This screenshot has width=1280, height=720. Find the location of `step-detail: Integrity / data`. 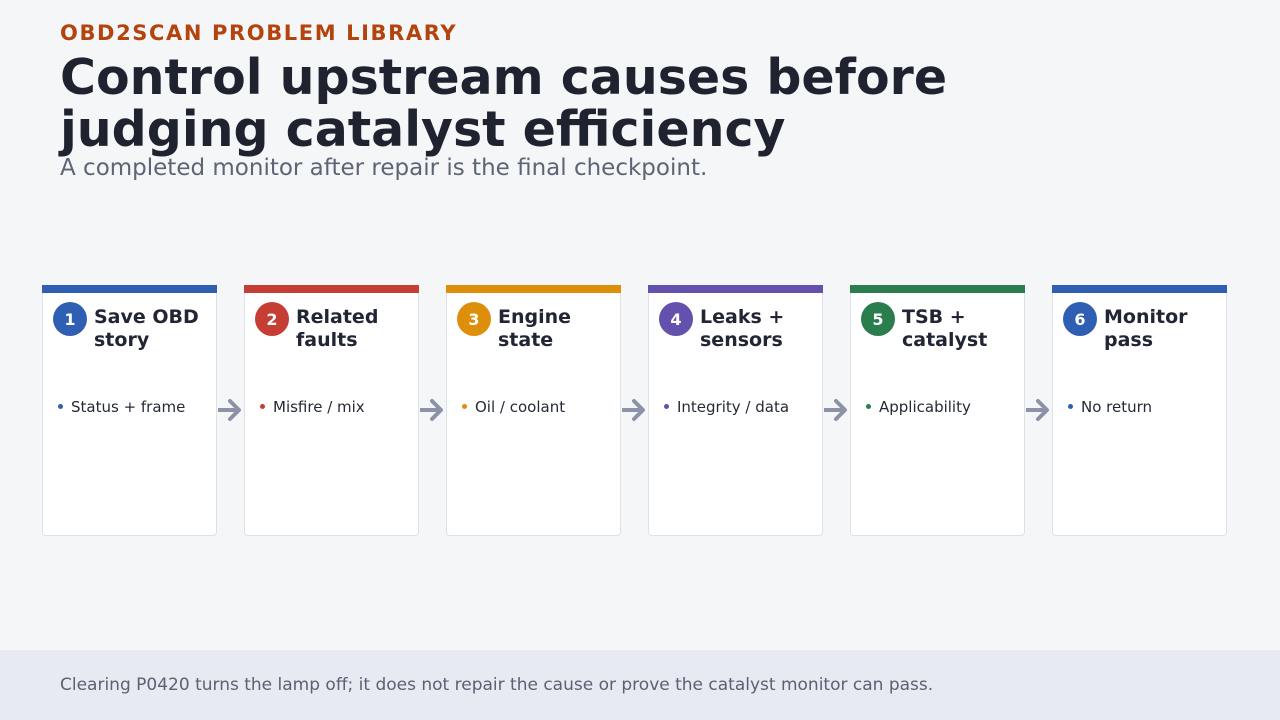

step-detail: Integrity / data is located at coordinates (733, 407).